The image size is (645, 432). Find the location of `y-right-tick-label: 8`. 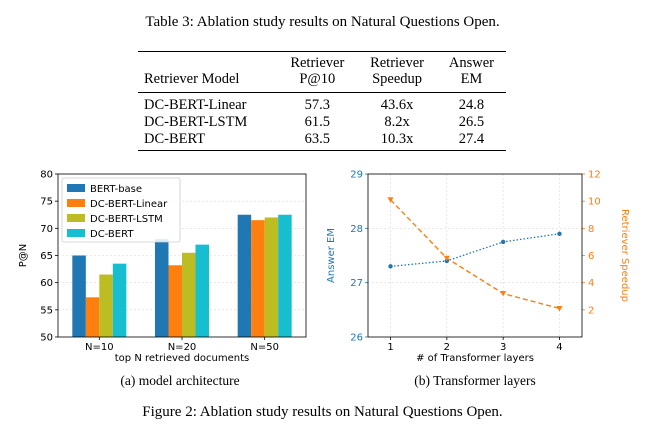

y-right-tick-label: 8 is located at coordinates (591, 229).